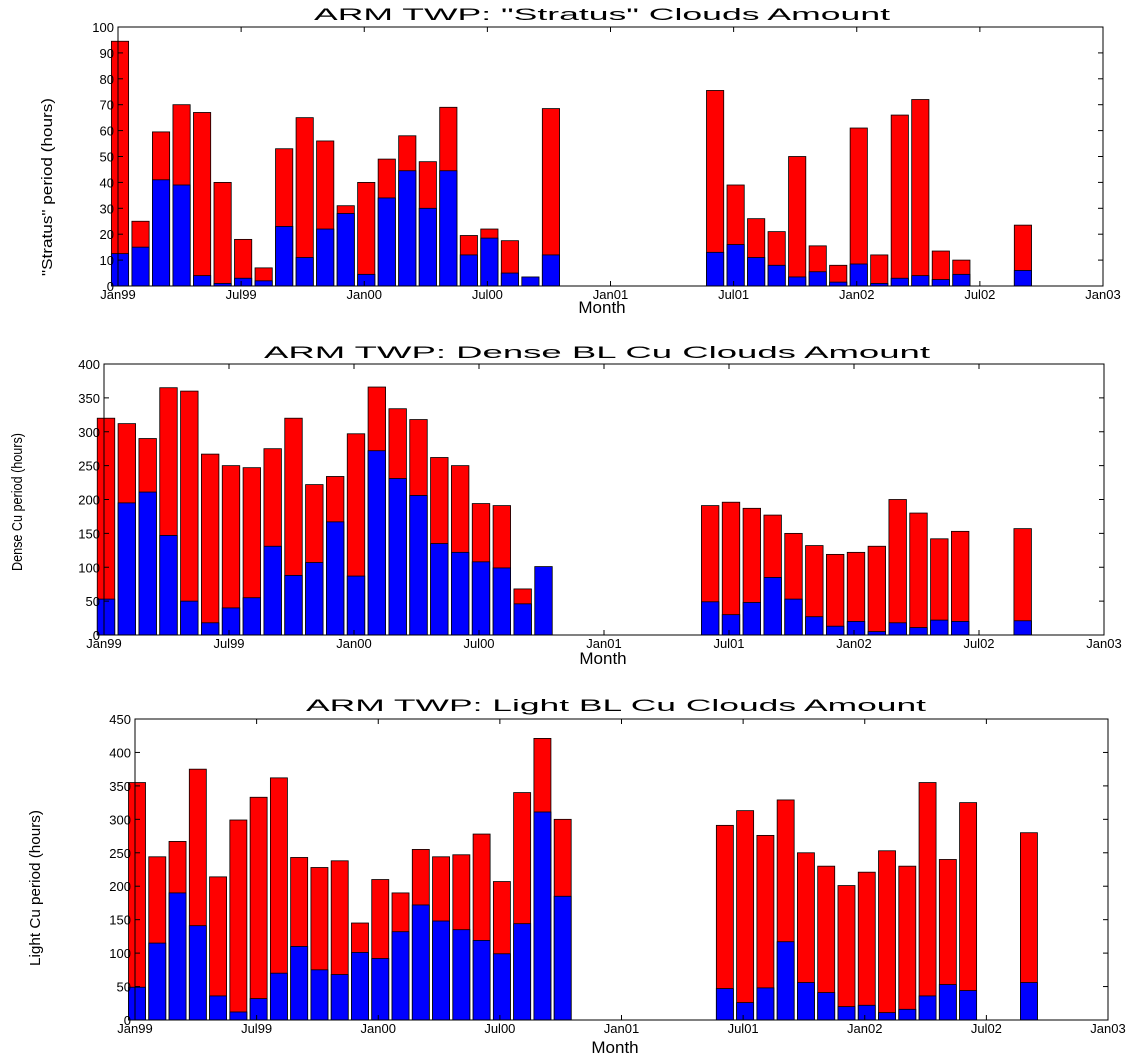 The image size is (1148, 1057). Describe the element at coordinates (120, 786) in the screenshot. I see `y-tick-label: 350` at that location.